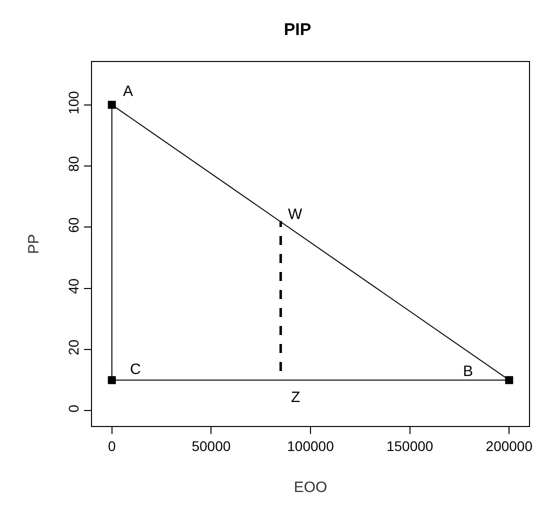 The height and width of the screenshot is (513, 541). What do you see at coordinates (73, 102) in the screenshot?
I see `y-tick-label: 100` at bounding box center [73, 102].